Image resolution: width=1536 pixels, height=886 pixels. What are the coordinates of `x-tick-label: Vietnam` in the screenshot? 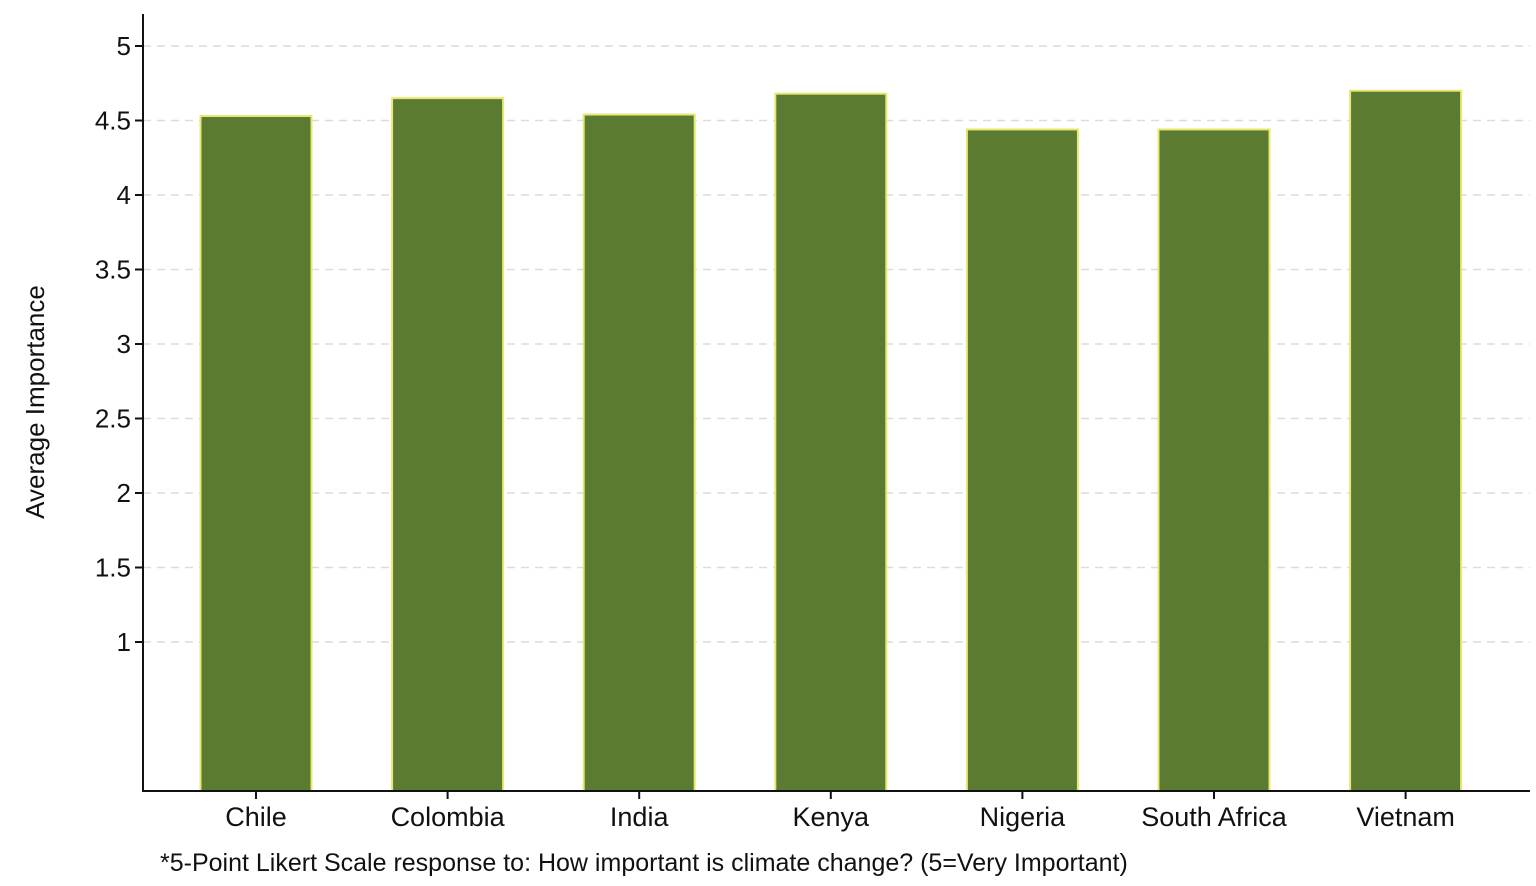 It's located at (1405, 817).